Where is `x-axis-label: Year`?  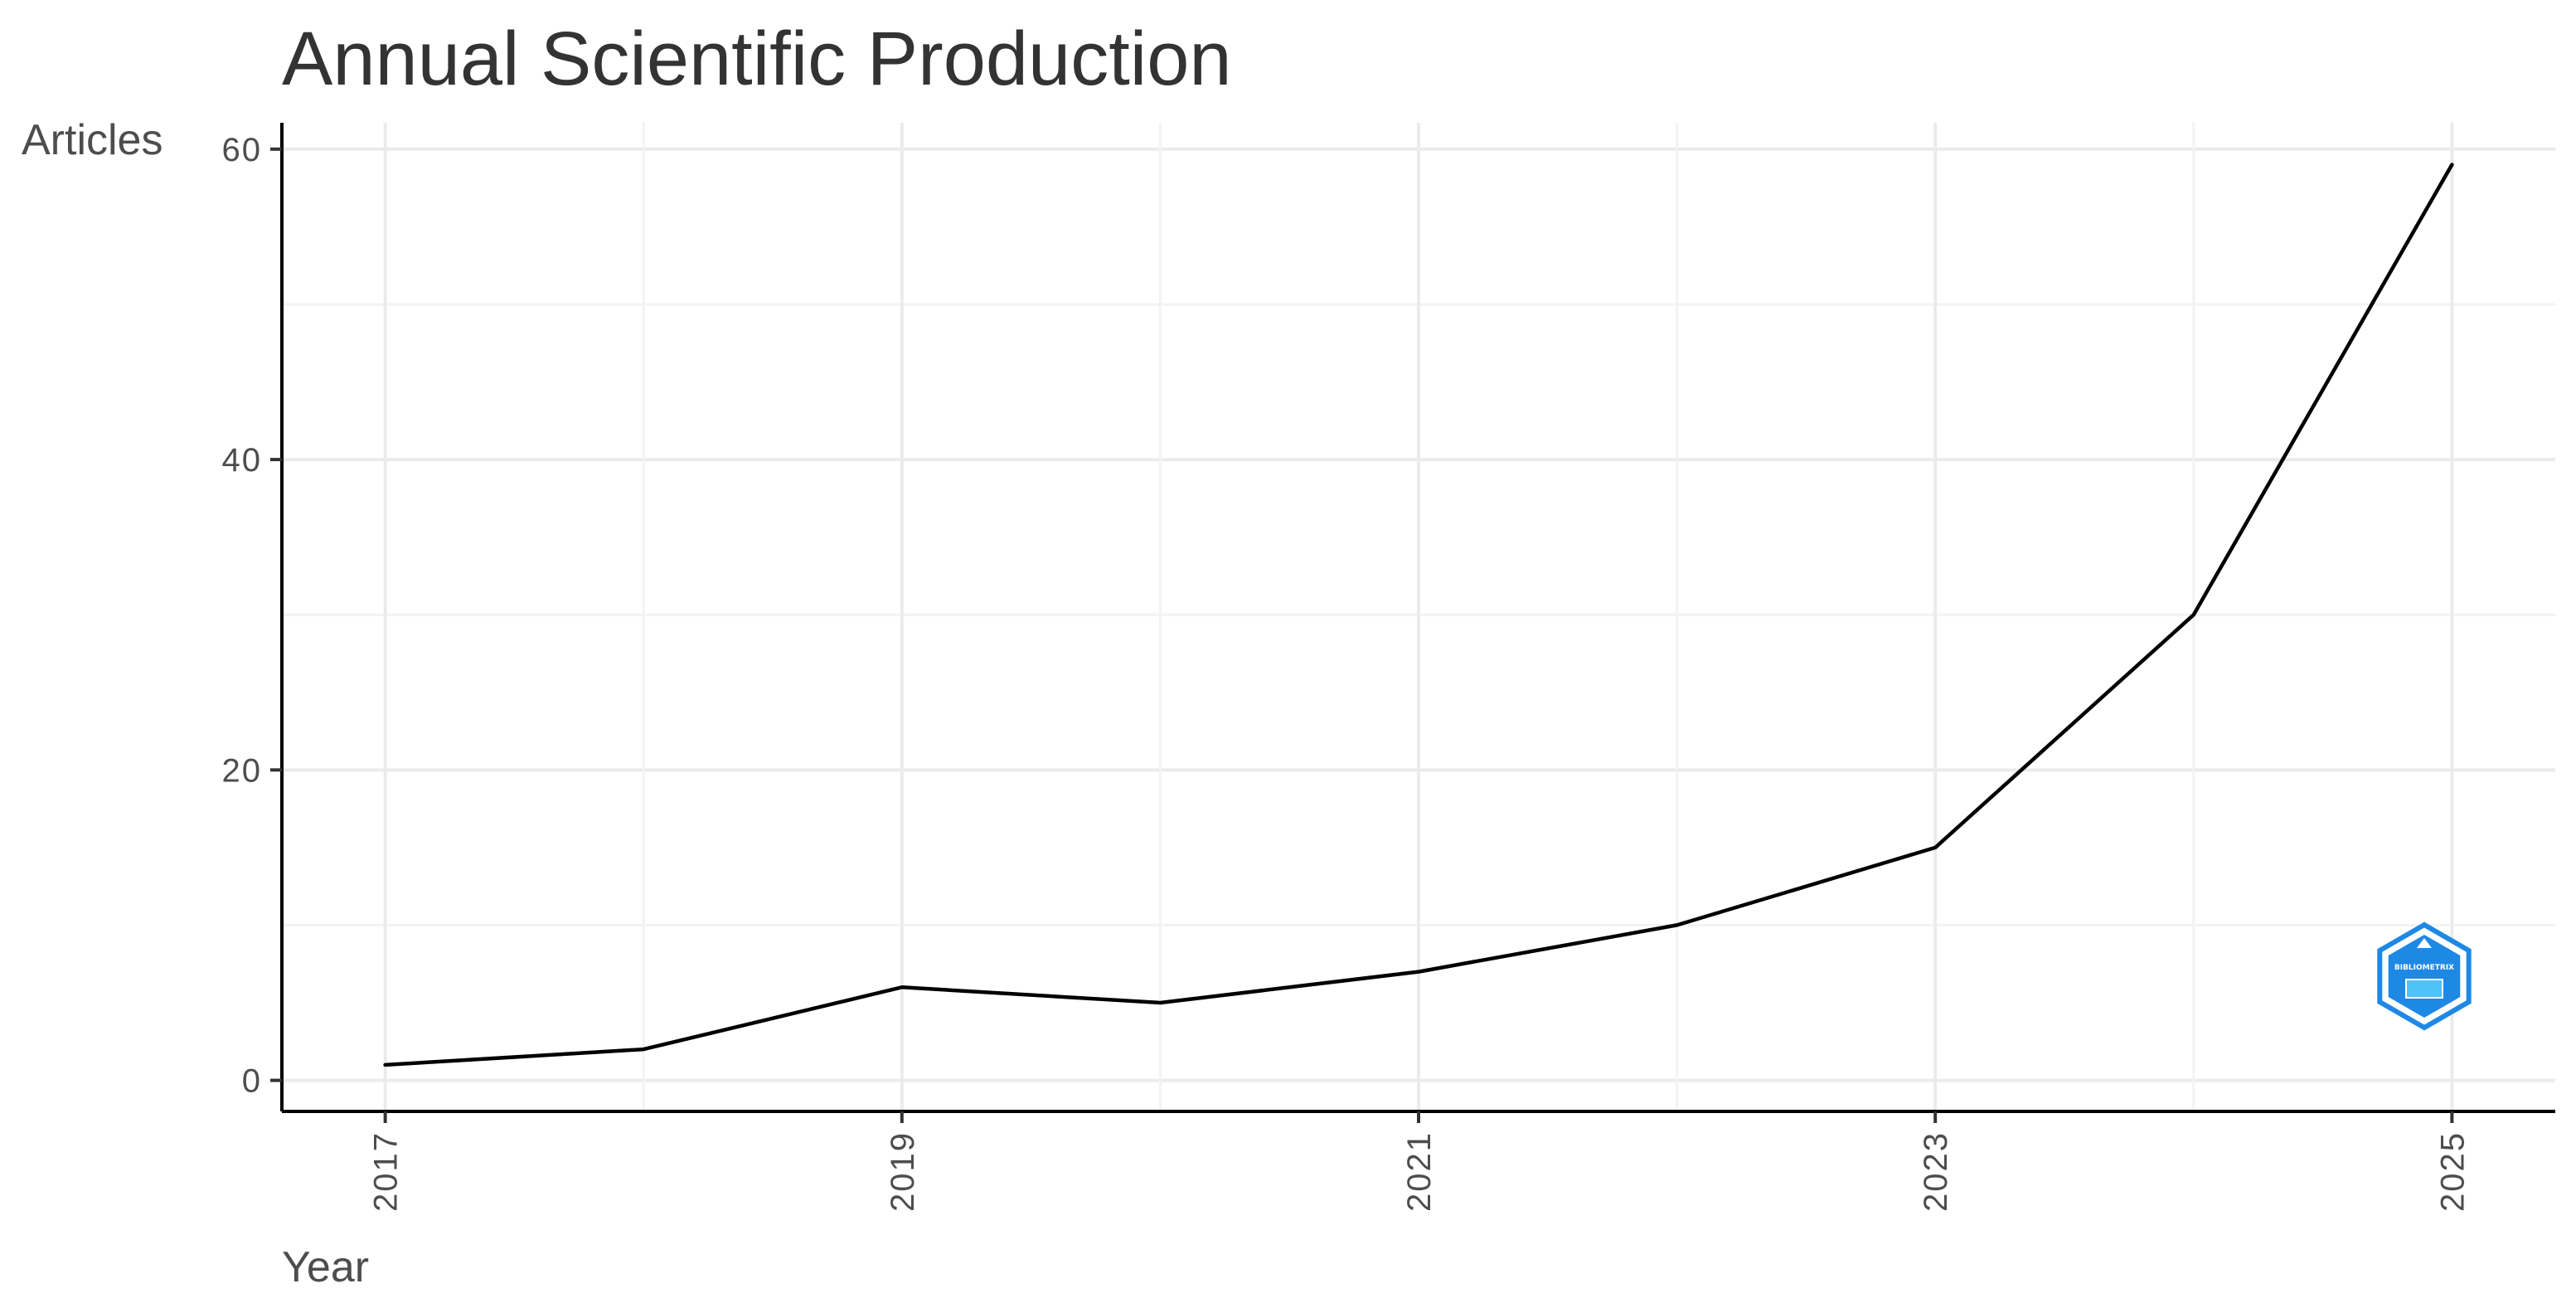 x-axis-label: Year is located at coordinates (325, 1267).